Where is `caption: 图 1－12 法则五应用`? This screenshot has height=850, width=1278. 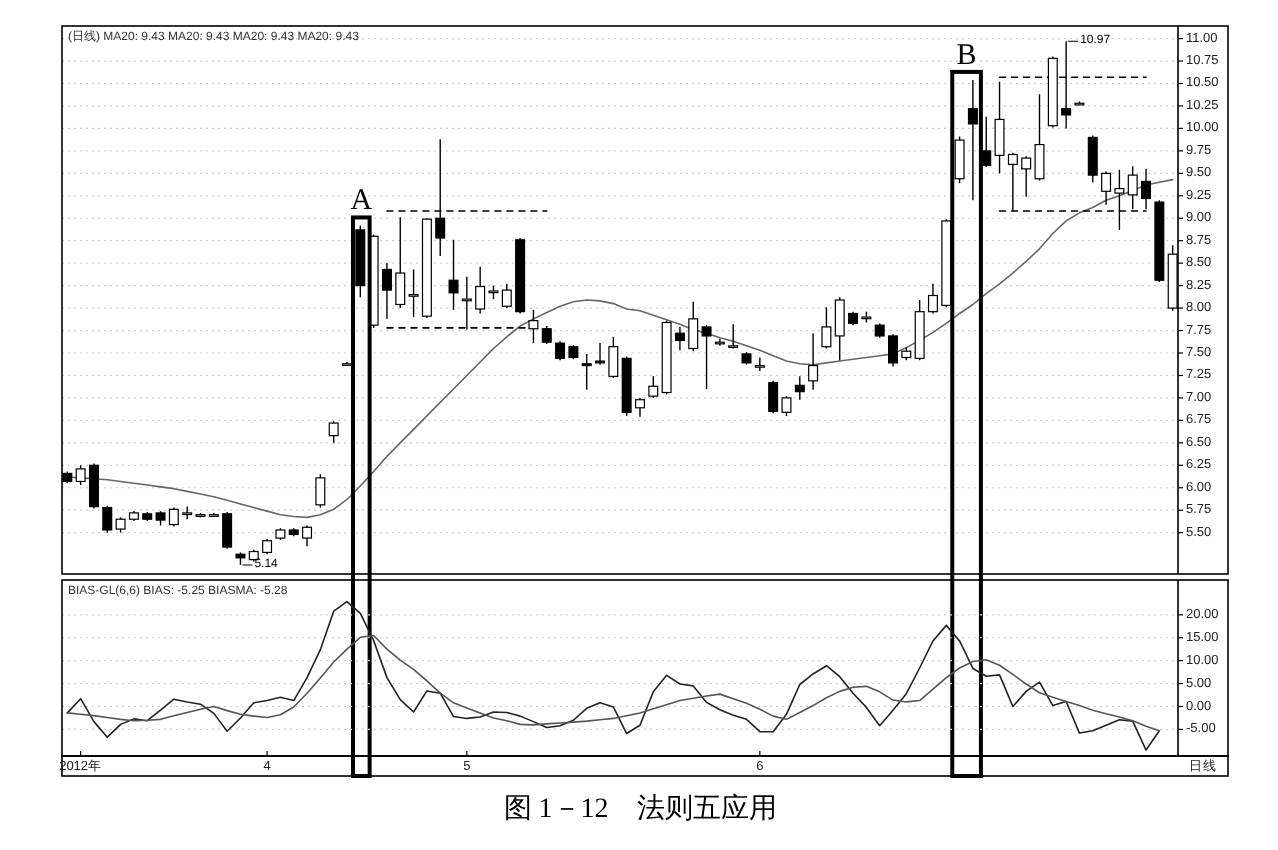 caption: 图 1－12 法则五应用 is located at coordinates (640, 809).